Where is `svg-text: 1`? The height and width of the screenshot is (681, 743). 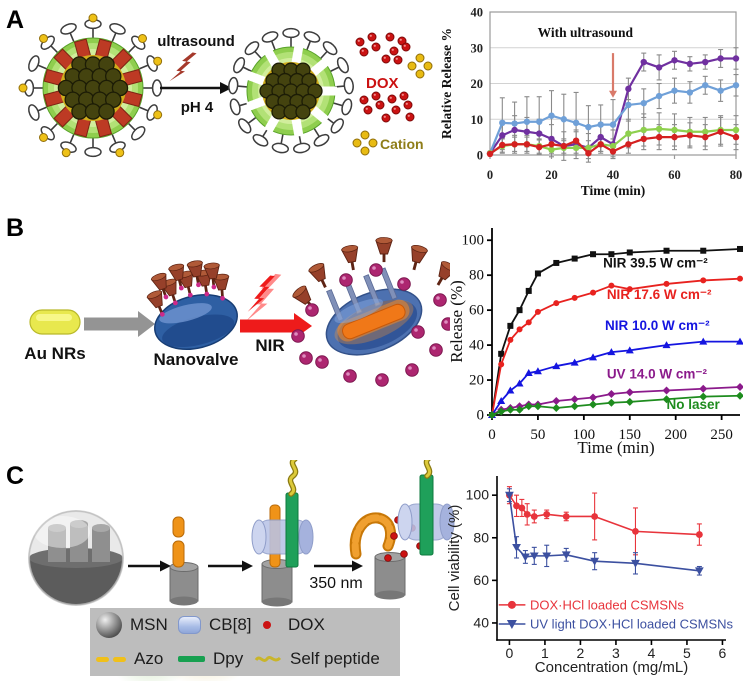
svg-text: 1 is located at coordinates (545, 653).